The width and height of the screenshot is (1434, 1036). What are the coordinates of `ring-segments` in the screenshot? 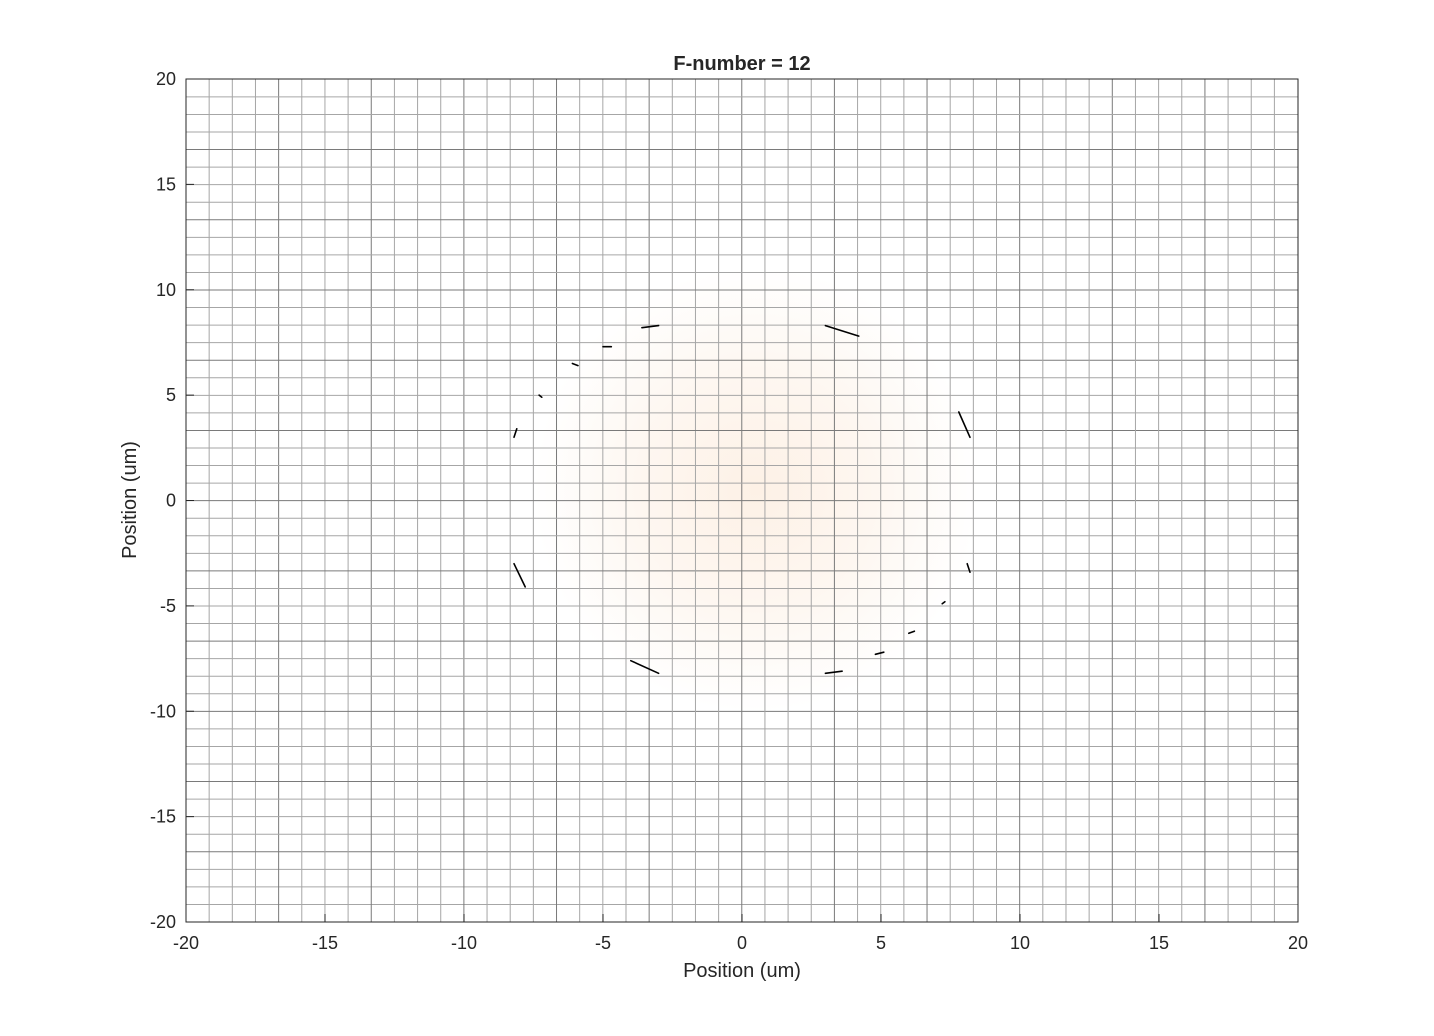 It's located at (742, 499).